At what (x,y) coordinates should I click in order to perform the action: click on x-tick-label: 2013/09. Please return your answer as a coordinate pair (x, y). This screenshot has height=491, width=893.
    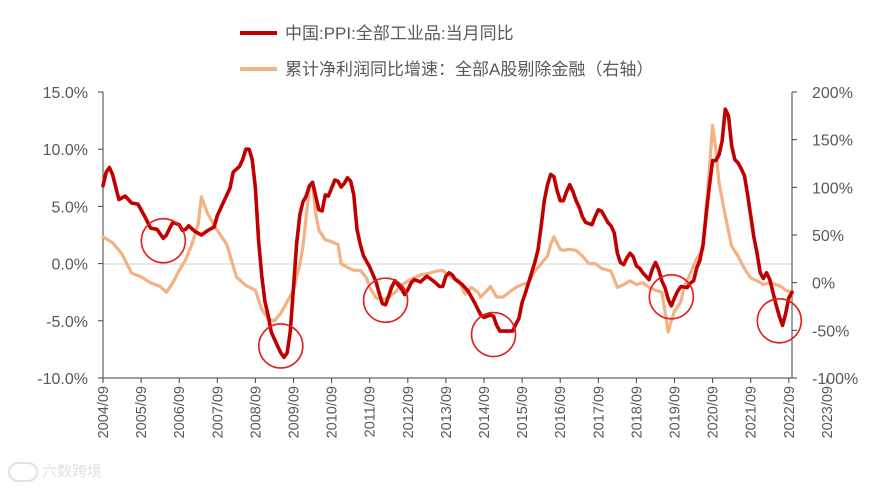
    Looking at the image, I should click on (447, 412).